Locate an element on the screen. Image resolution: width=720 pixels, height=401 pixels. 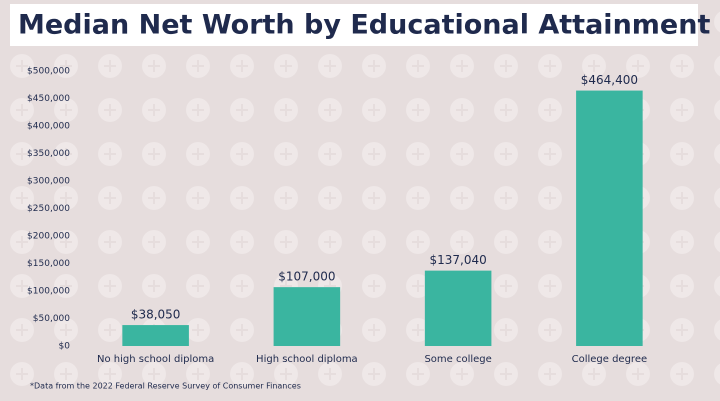
x-tick-label: Some college is located at coordinates (457, 359).